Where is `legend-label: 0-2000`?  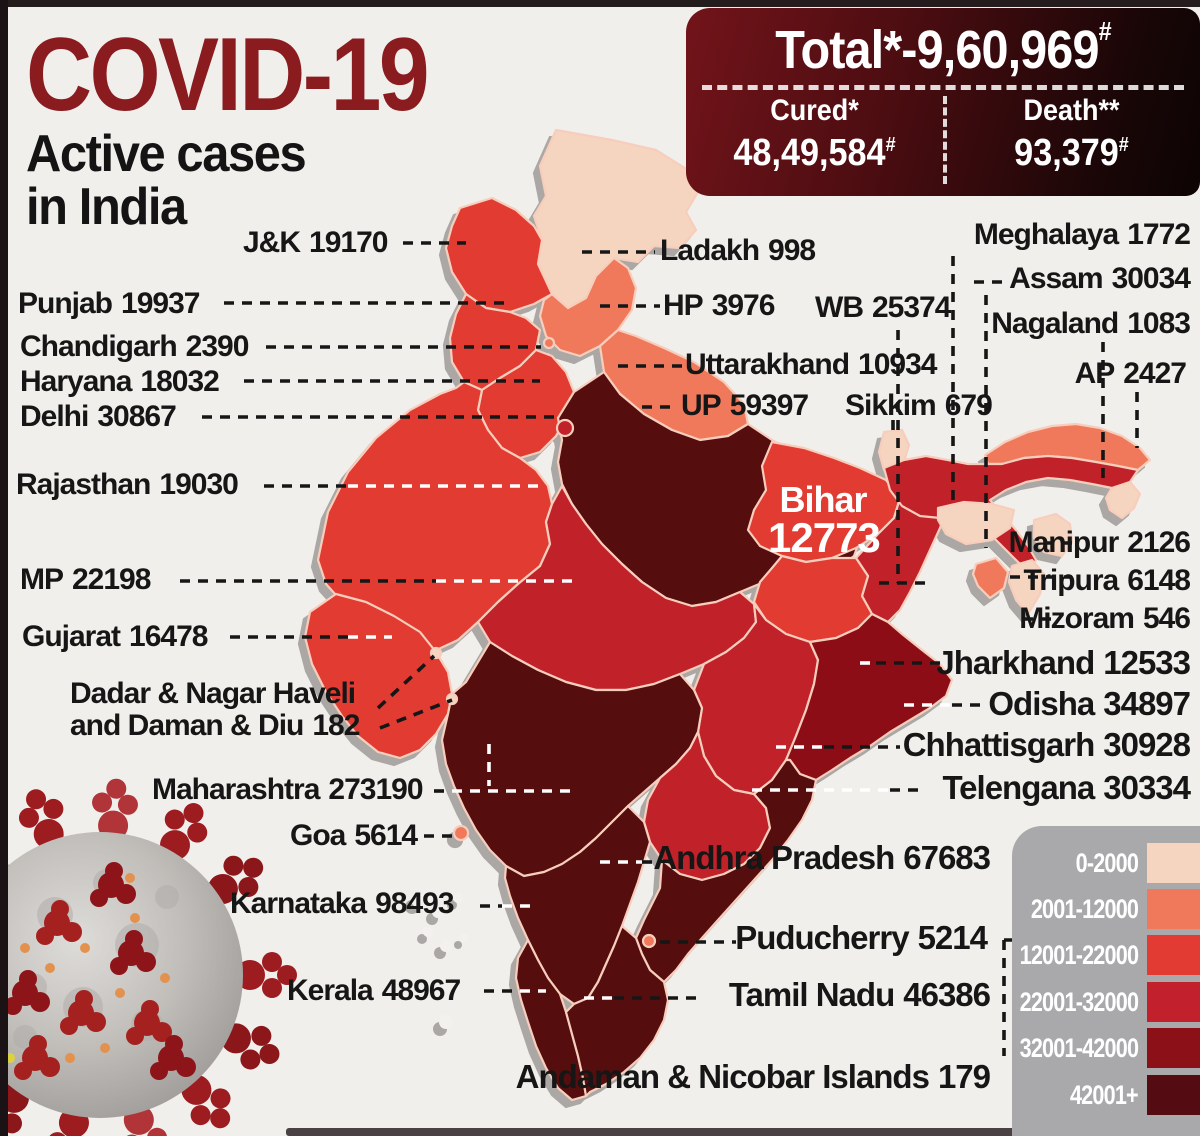
legend-label: 0-2000 is located at coordinates (1107, 863).